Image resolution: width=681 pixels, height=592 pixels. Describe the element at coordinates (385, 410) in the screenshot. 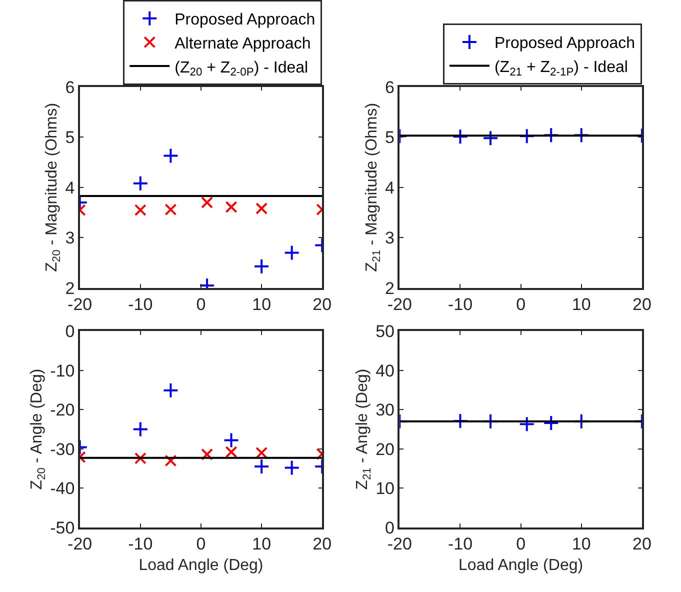

I see `y-tick-label: 30` at that location.